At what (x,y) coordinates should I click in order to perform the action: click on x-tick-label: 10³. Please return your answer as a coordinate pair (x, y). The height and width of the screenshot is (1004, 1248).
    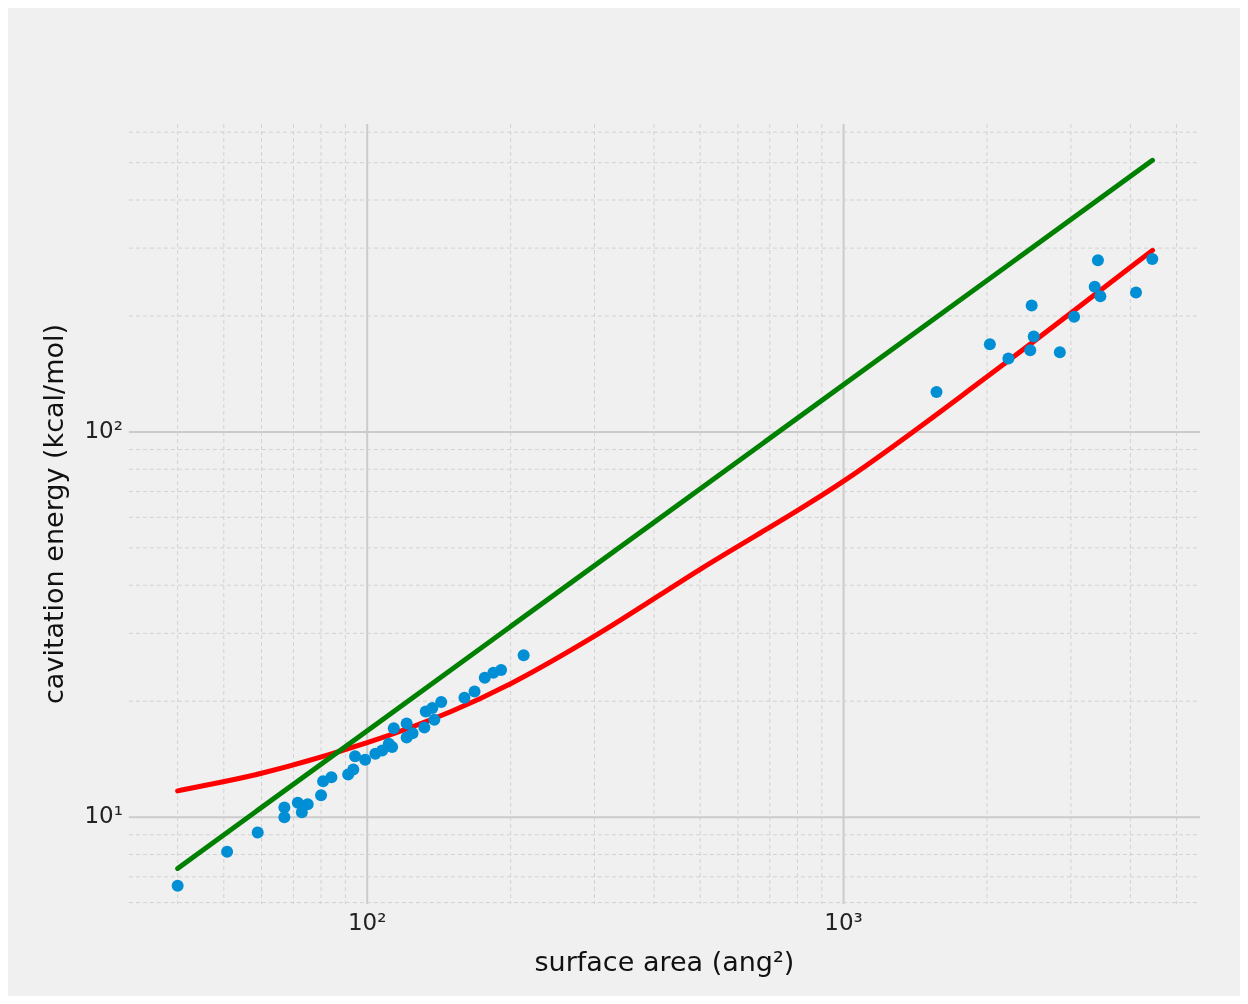
    Looking at the image, I should click on (843, 921).